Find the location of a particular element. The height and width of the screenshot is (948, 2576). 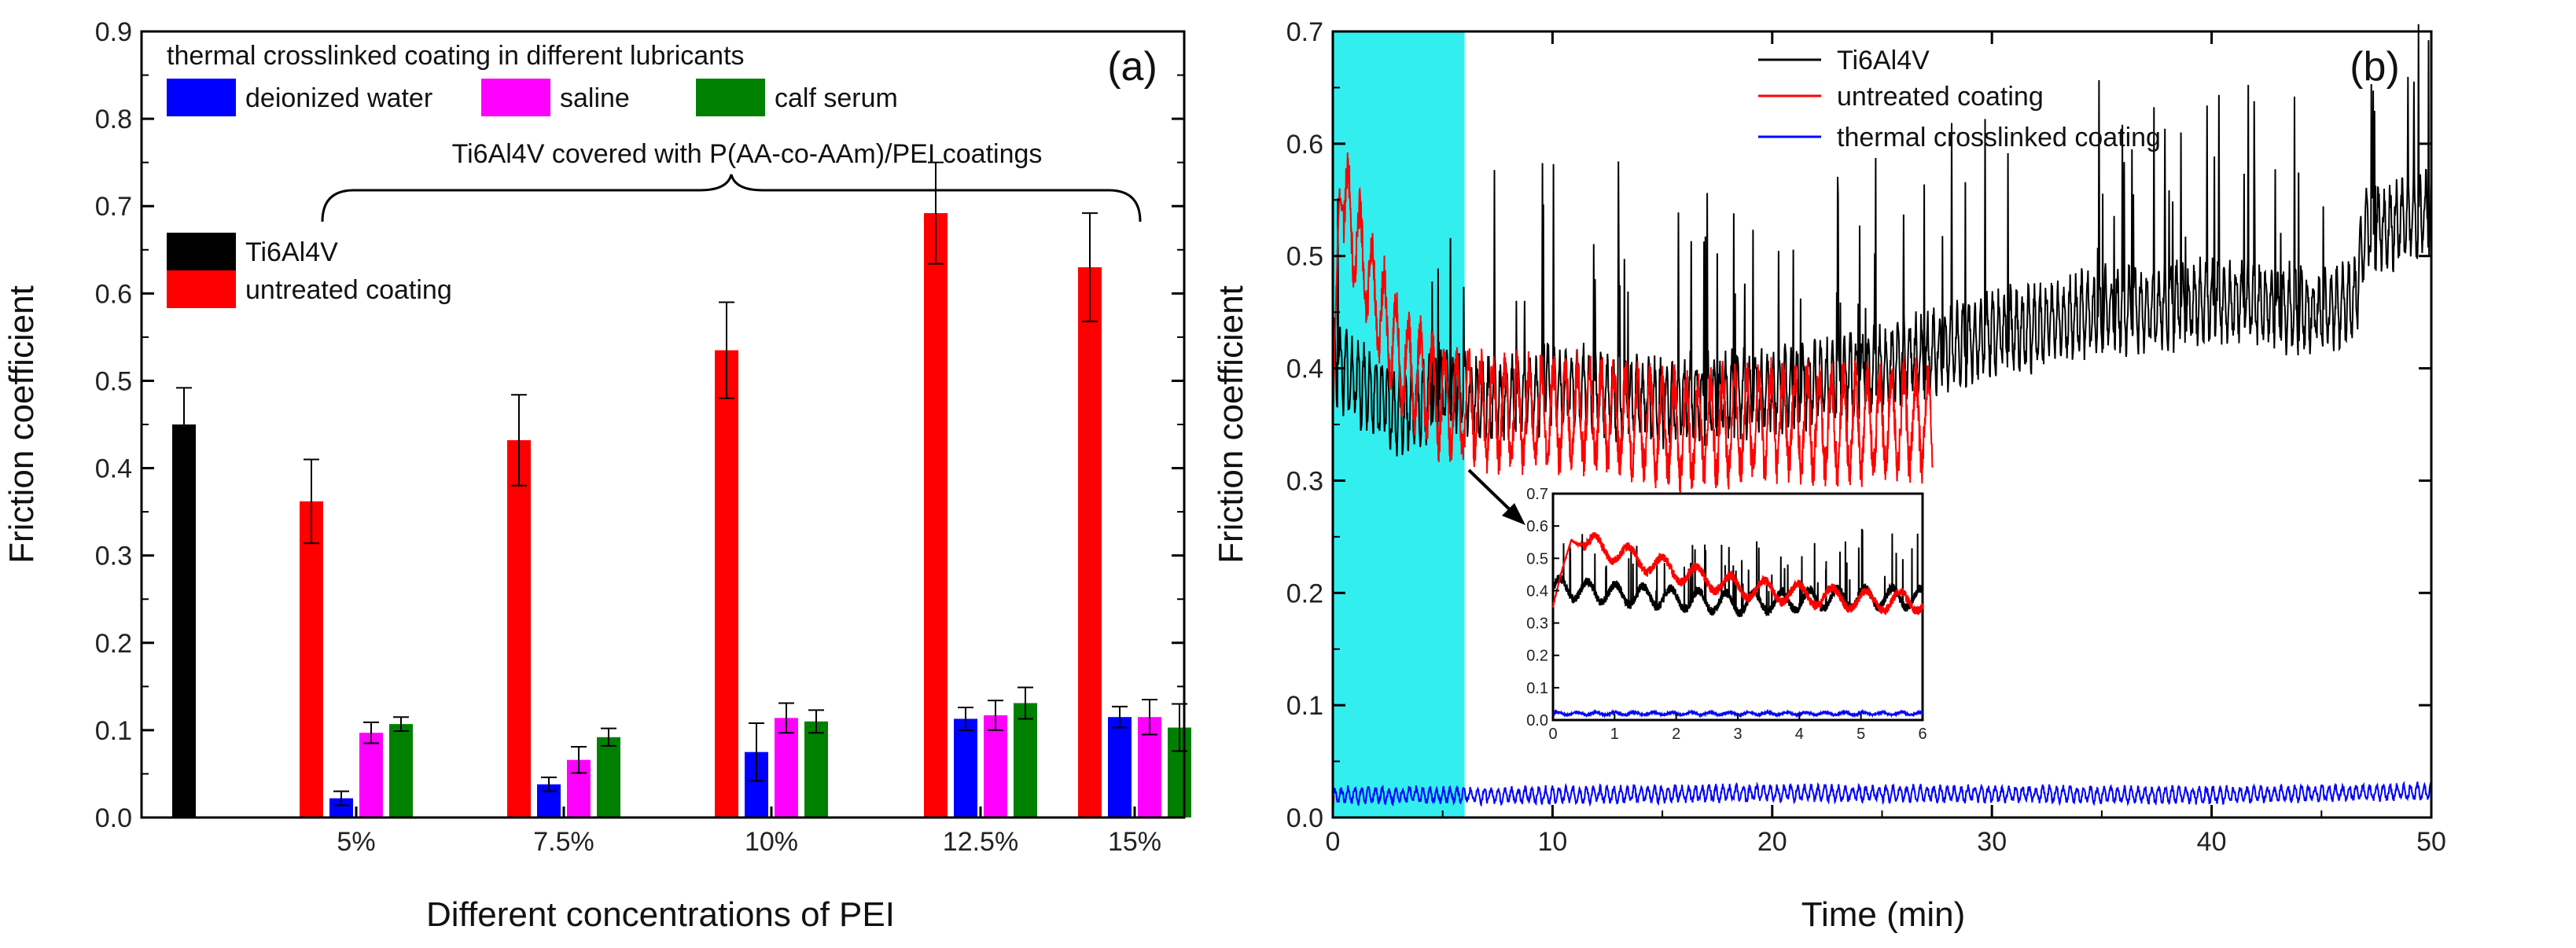

legend-label-saline: saline is located at coordinates (595, 98).